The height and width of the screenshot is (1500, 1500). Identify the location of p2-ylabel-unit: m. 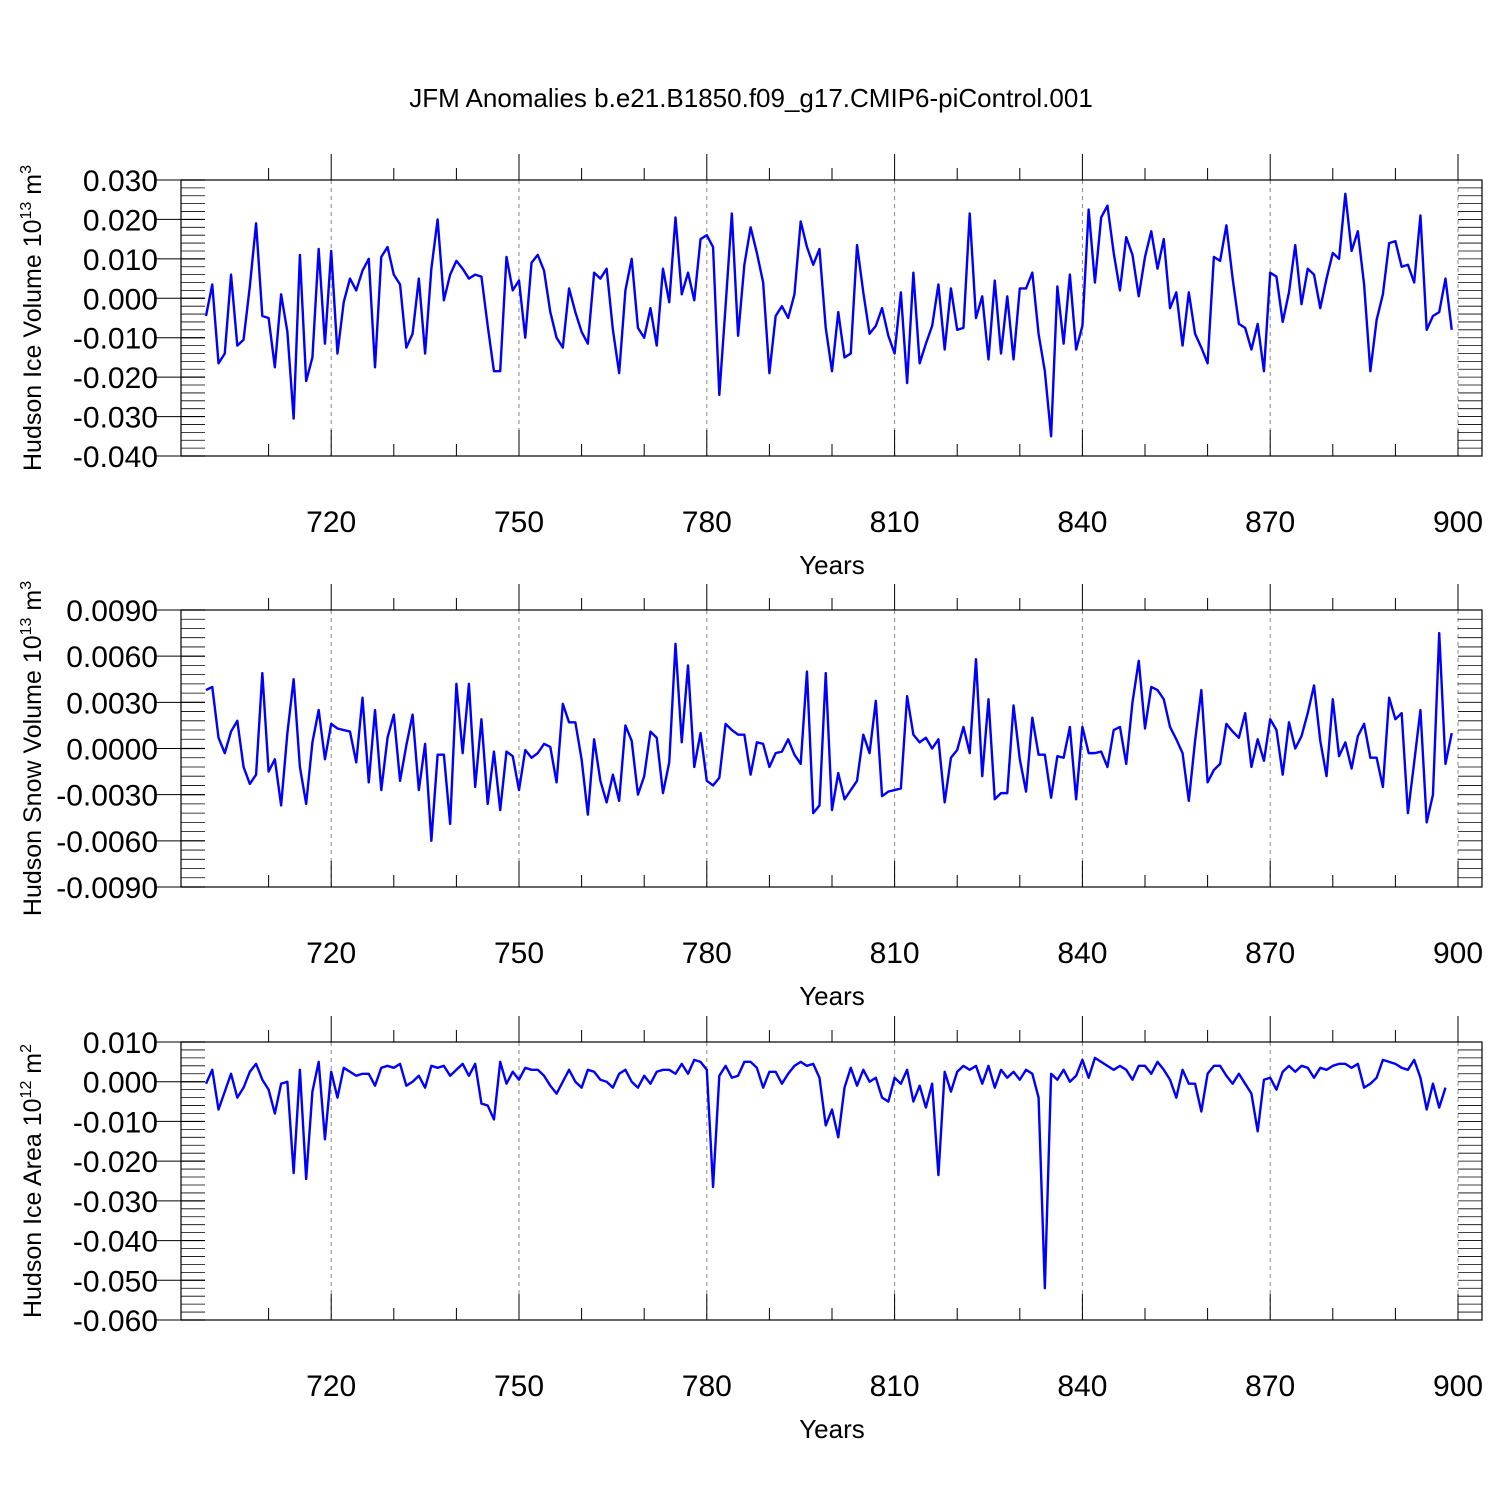
(33, 1067).